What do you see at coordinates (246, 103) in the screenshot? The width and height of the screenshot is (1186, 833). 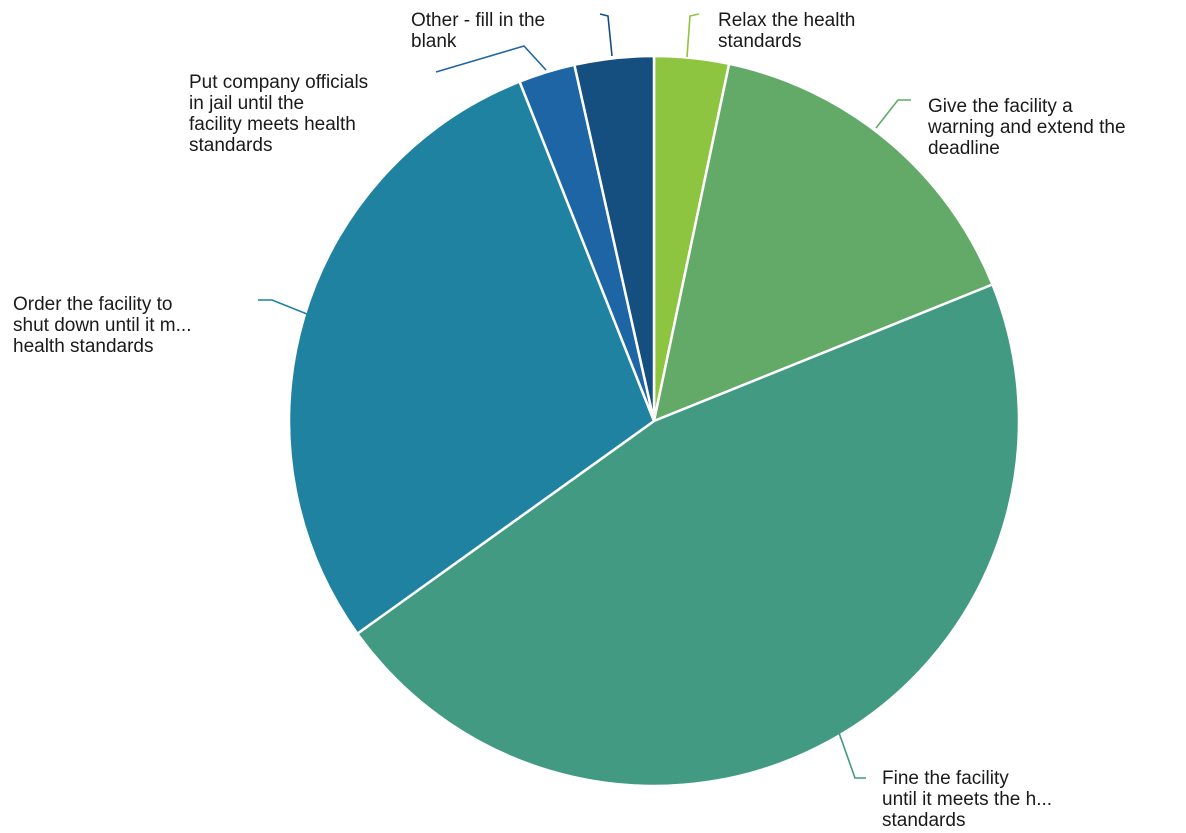 I see `slice-label-line: in jail until the` at bounding box center [246, 103].